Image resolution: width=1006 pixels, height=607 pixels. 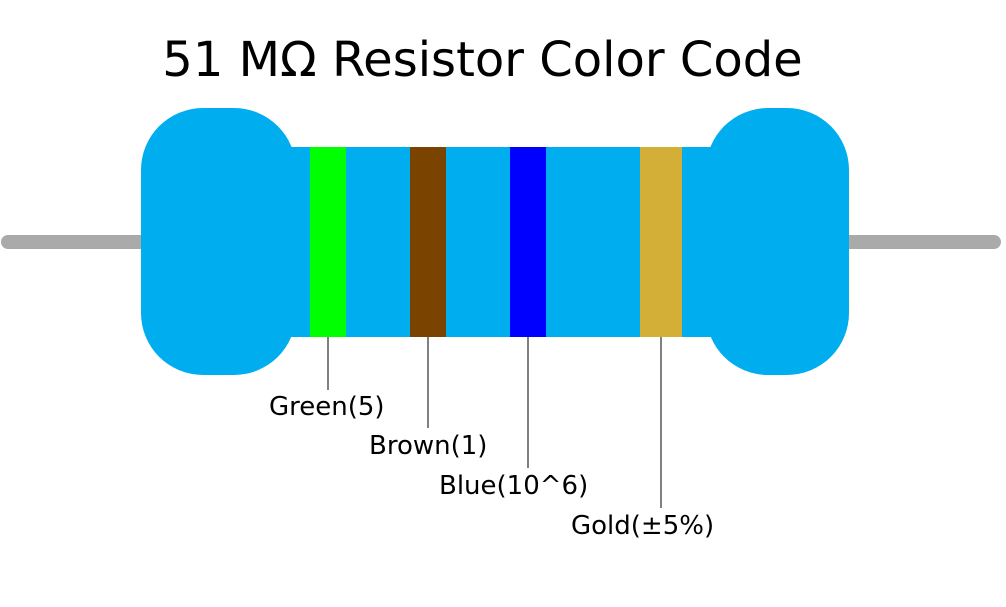 I want to click on diagram-title: 51 MΩ Resistor Color Code, so click(x=482, y=60).